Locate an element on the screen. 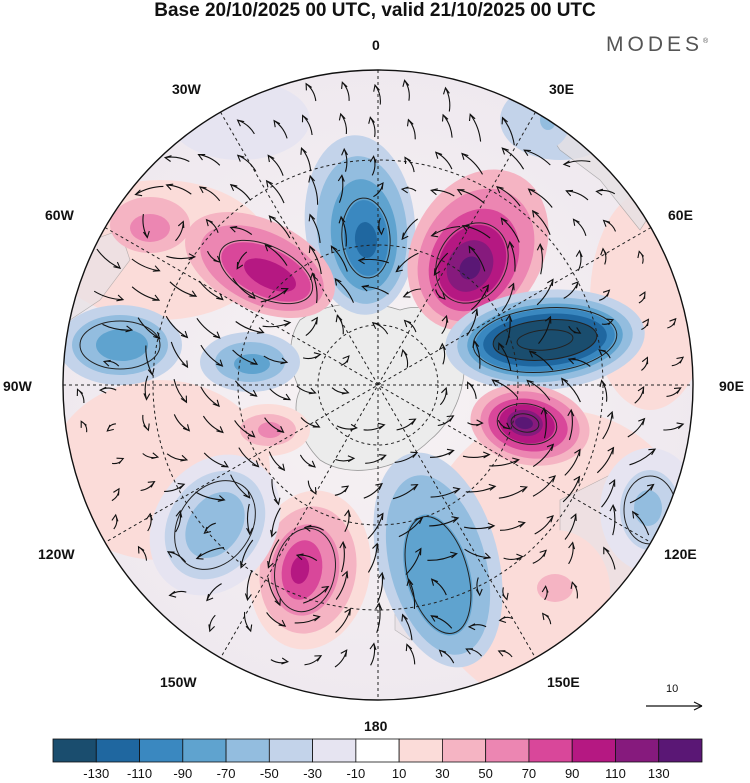 Image resolution: width=750 pixels, height=783 pixels. anomaly-high-ssw is located at coordinates (310, 570).